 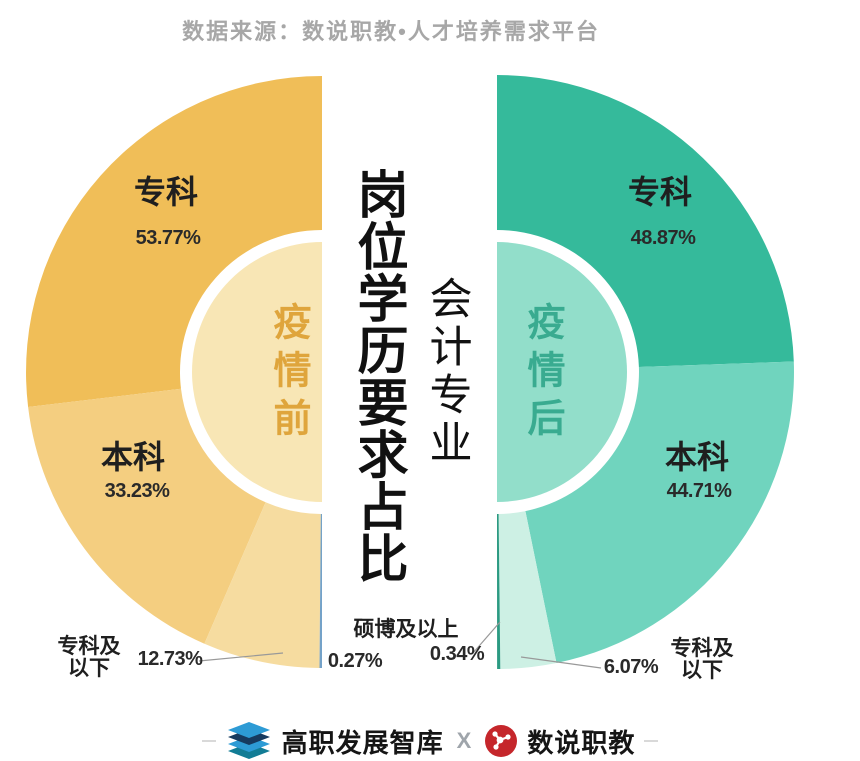 What do you see at coordinates (391, 31) in the screenshot?
I see `source-caption: 数据来源：数说职教•人才培养需求平台` at bounding box center [391, 31].